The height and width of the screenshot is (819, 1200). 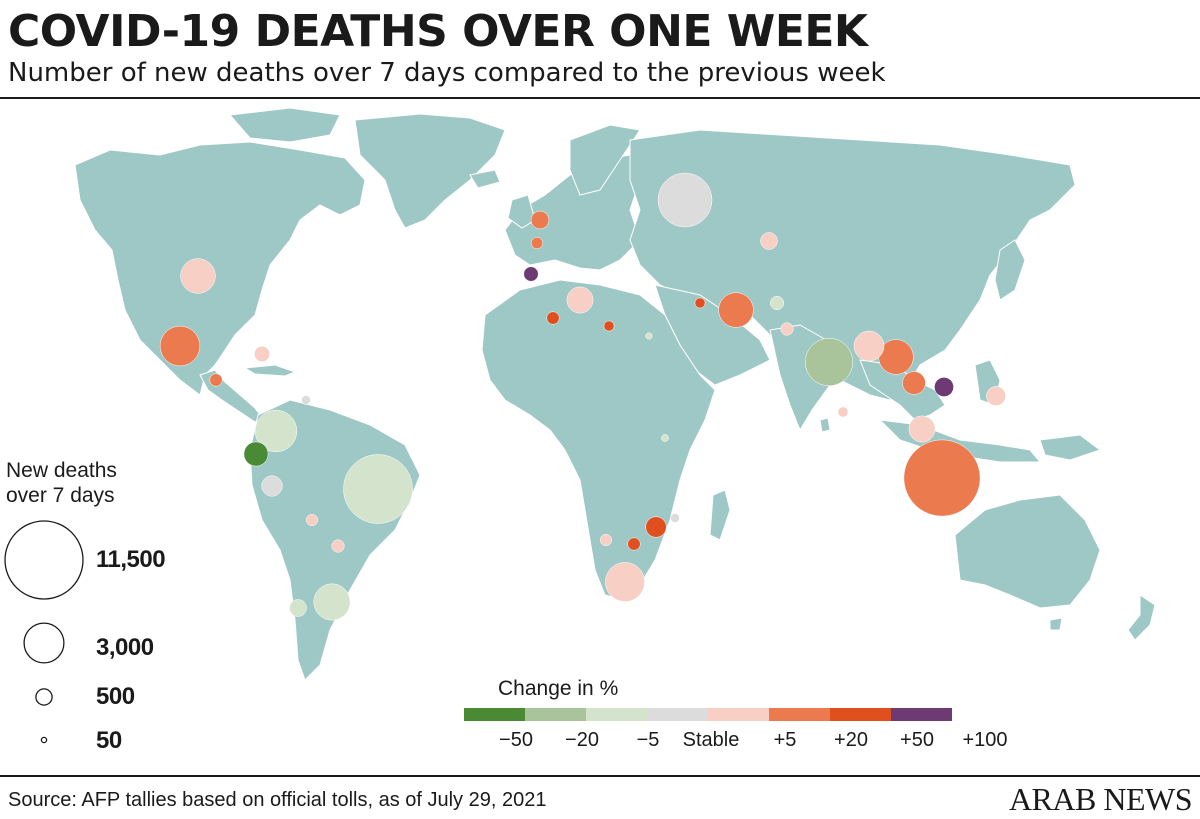 I want to click on bubble-namibia, so click(x=606, y=540).